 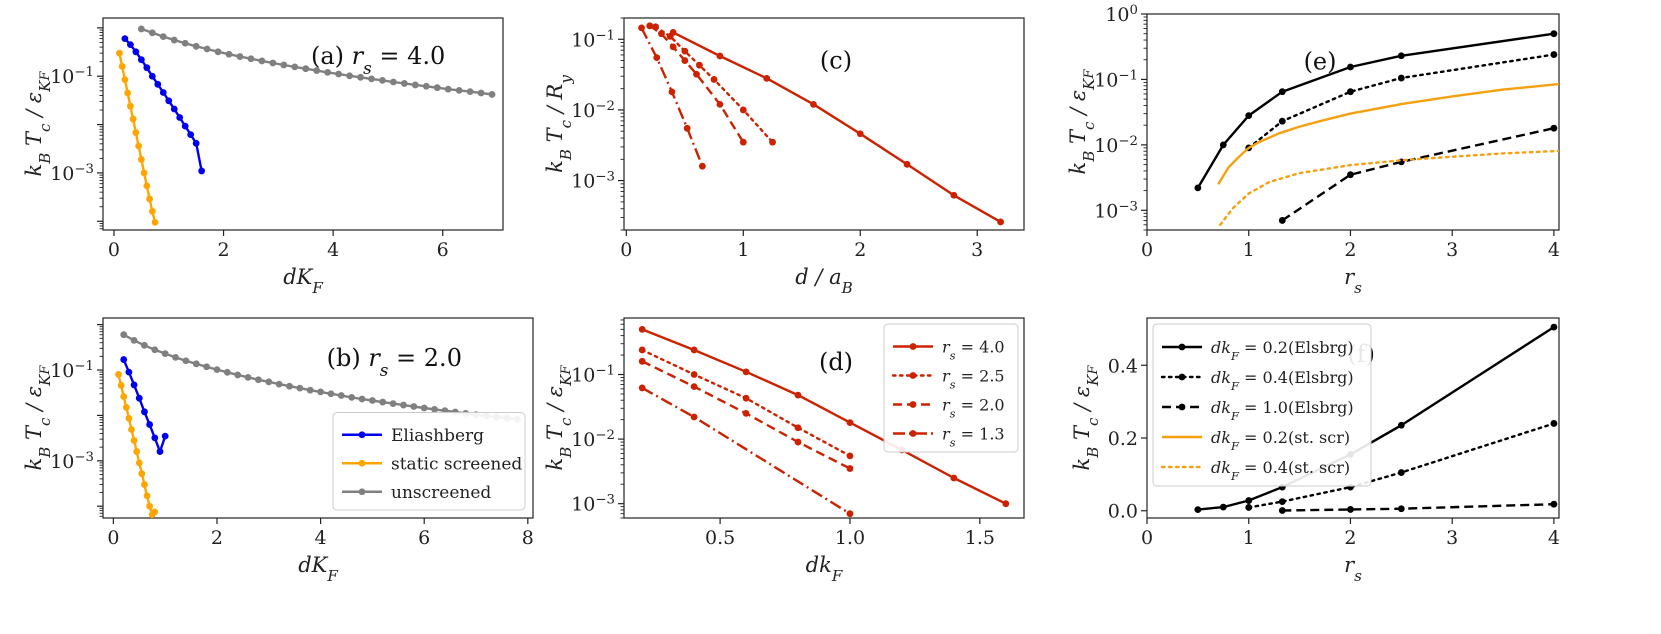 What do you see at coordinates (836, 60) in the screenshot?
I see `panel-annotation: (c)` at bounding box center [836, 60].